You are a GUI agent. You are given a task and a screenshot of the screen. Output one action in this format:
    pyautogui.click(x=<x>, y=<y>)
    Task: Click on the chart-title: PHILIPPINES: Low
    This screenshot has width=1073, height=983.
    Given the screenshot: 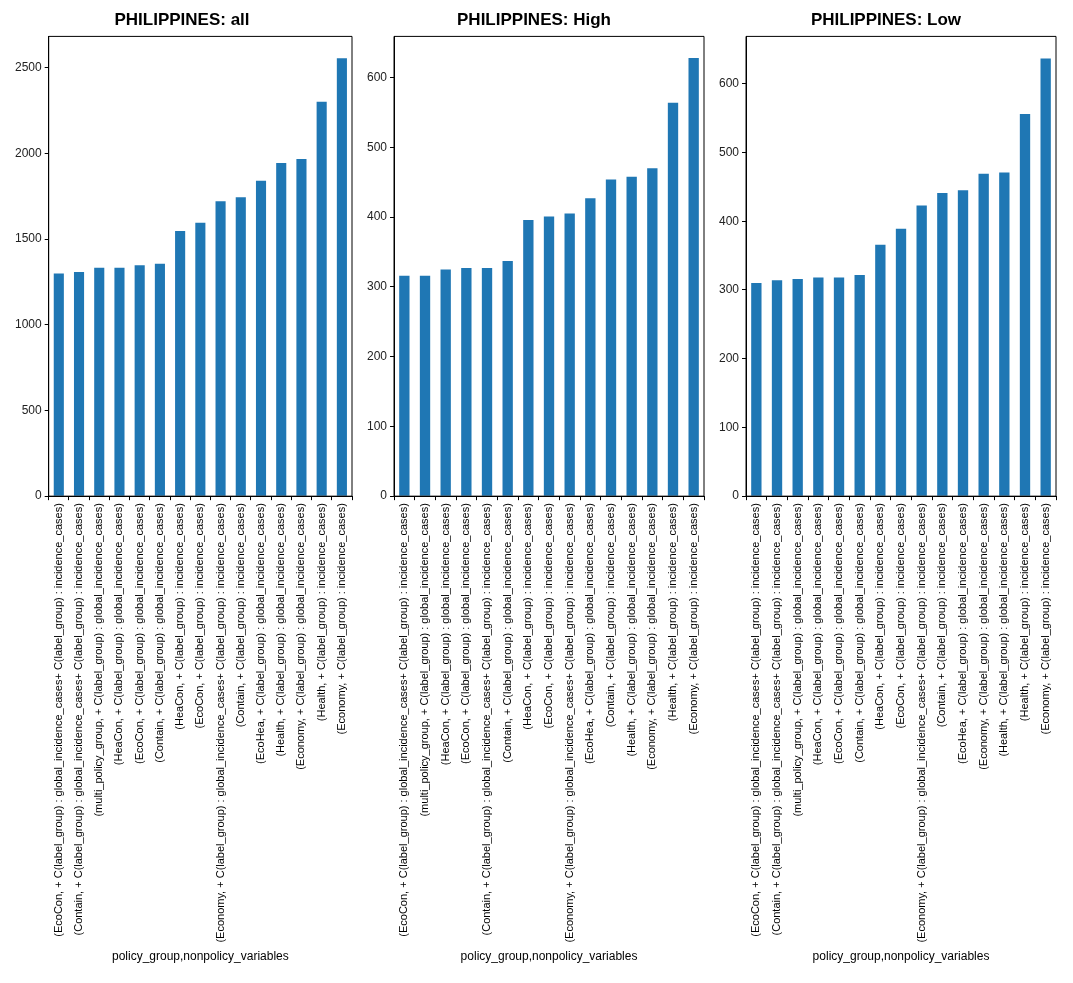 What is the action you would take?
    pyautogui.click(x=886, y=19)
    